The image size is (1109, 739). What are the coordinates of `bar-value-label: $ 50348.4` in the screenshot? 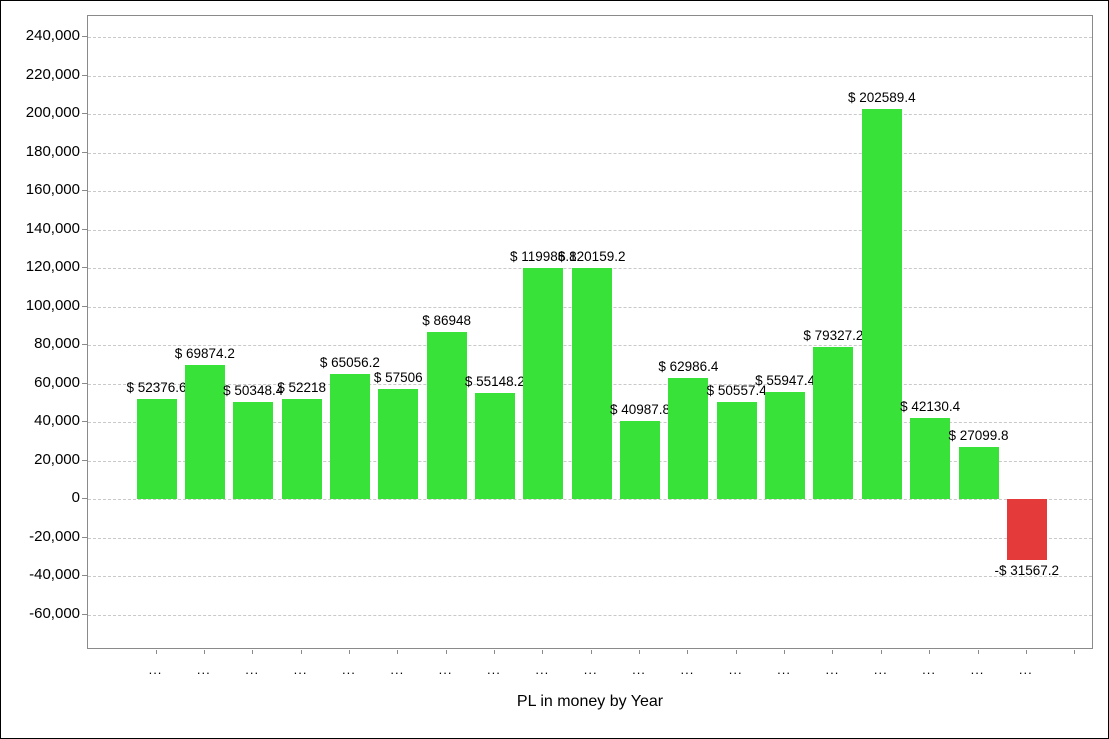 It's located at (253, 391).